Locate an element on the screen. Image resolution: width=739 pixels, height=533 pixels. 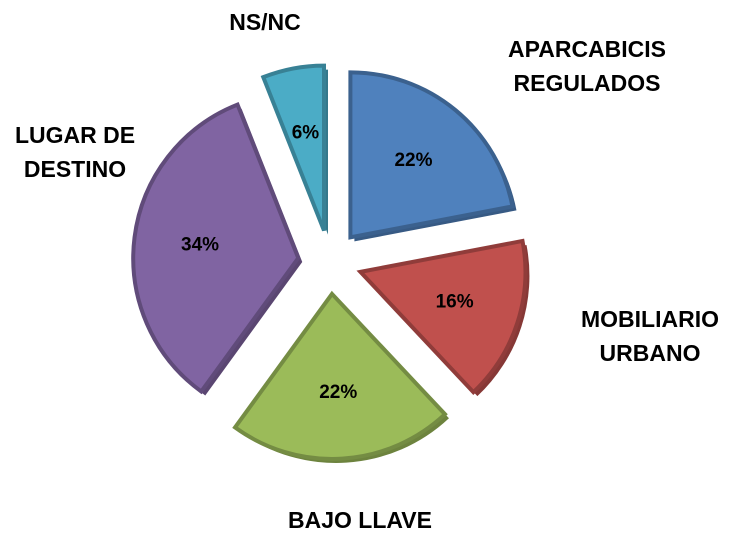
category-label: NS/NC is located at coordinates (265, 22).